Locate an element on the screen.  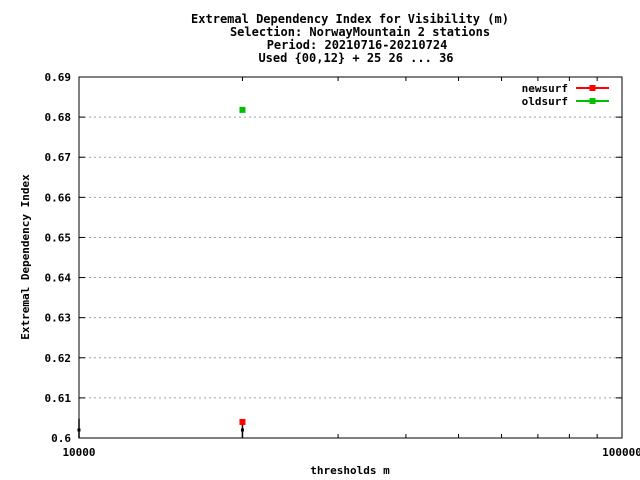
y-tick-label: 0.64 is located at coordinates (58, 278).